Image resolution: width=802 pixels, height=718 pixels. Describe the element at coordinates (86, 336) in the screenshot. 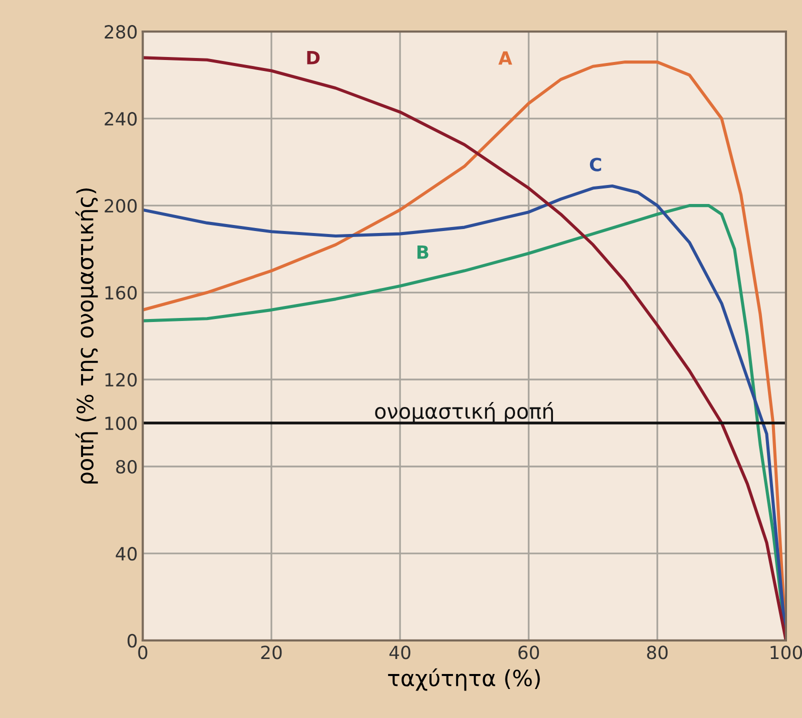

I see `y-axis-title: ροπή (% της ονομαστικής)` at that location.